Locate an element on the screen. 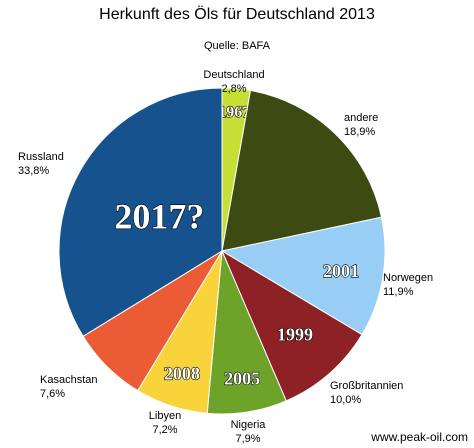 The image size is (474, 448). slice-label-russland: Russland 33,8% is located at coordinates (41, 164).